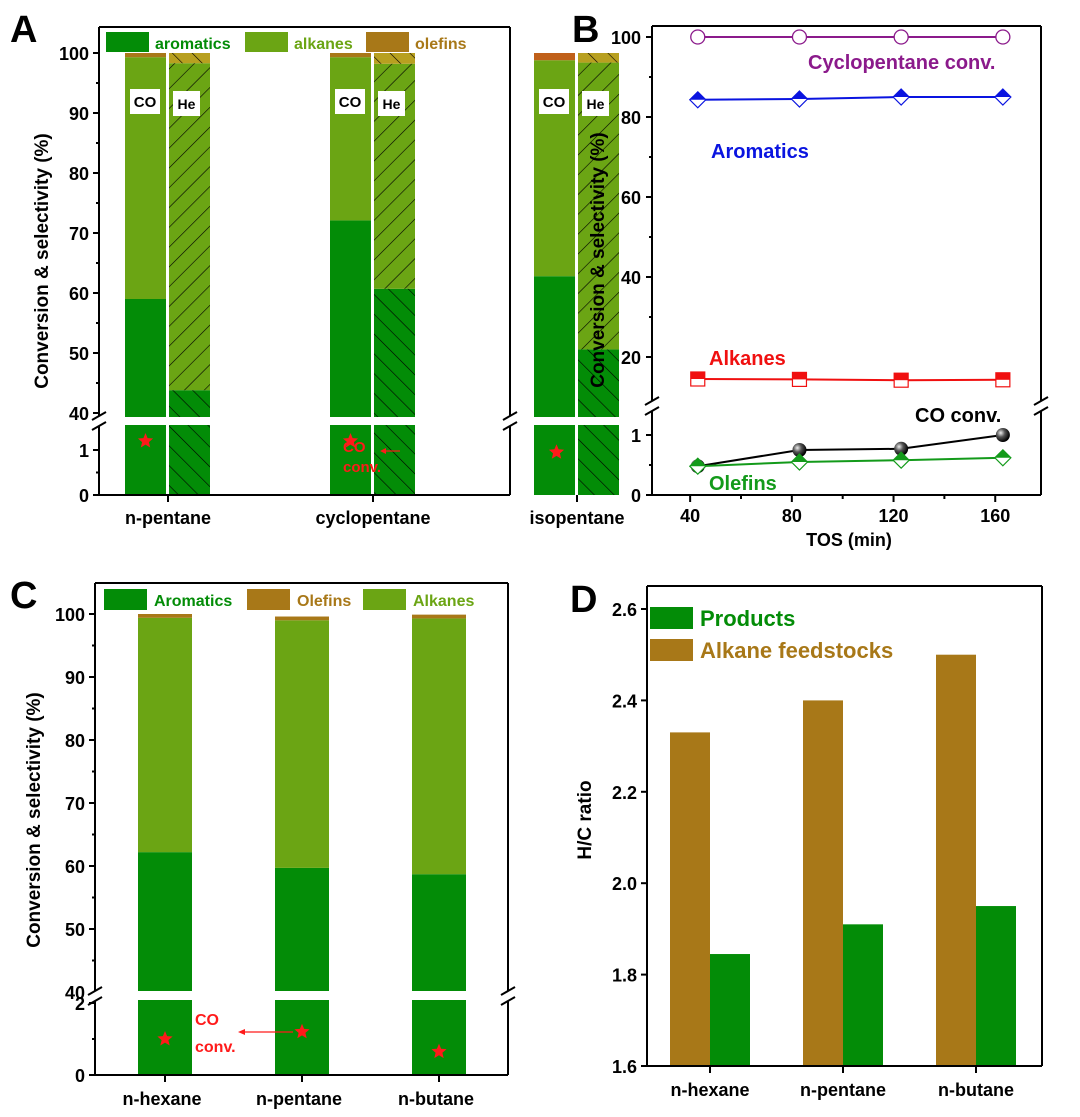 This screenshot has height=1117, width=1080. I want to click on hatch-aromatics-lower, so click(189, 460).